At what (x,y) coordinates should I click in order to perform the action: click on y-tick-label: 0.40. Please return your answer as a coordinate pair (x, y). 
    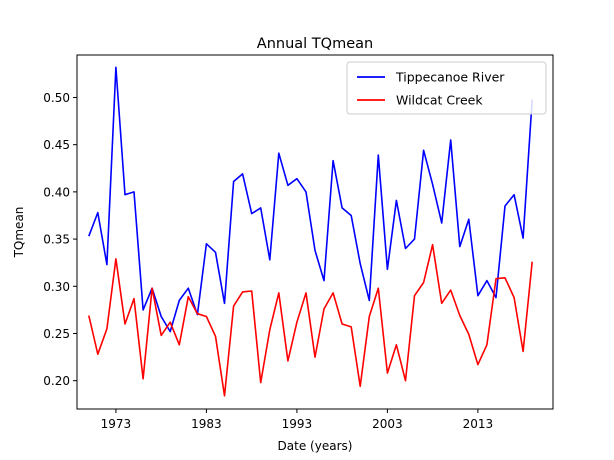
    Looking at the image, I should click on (56, 192).